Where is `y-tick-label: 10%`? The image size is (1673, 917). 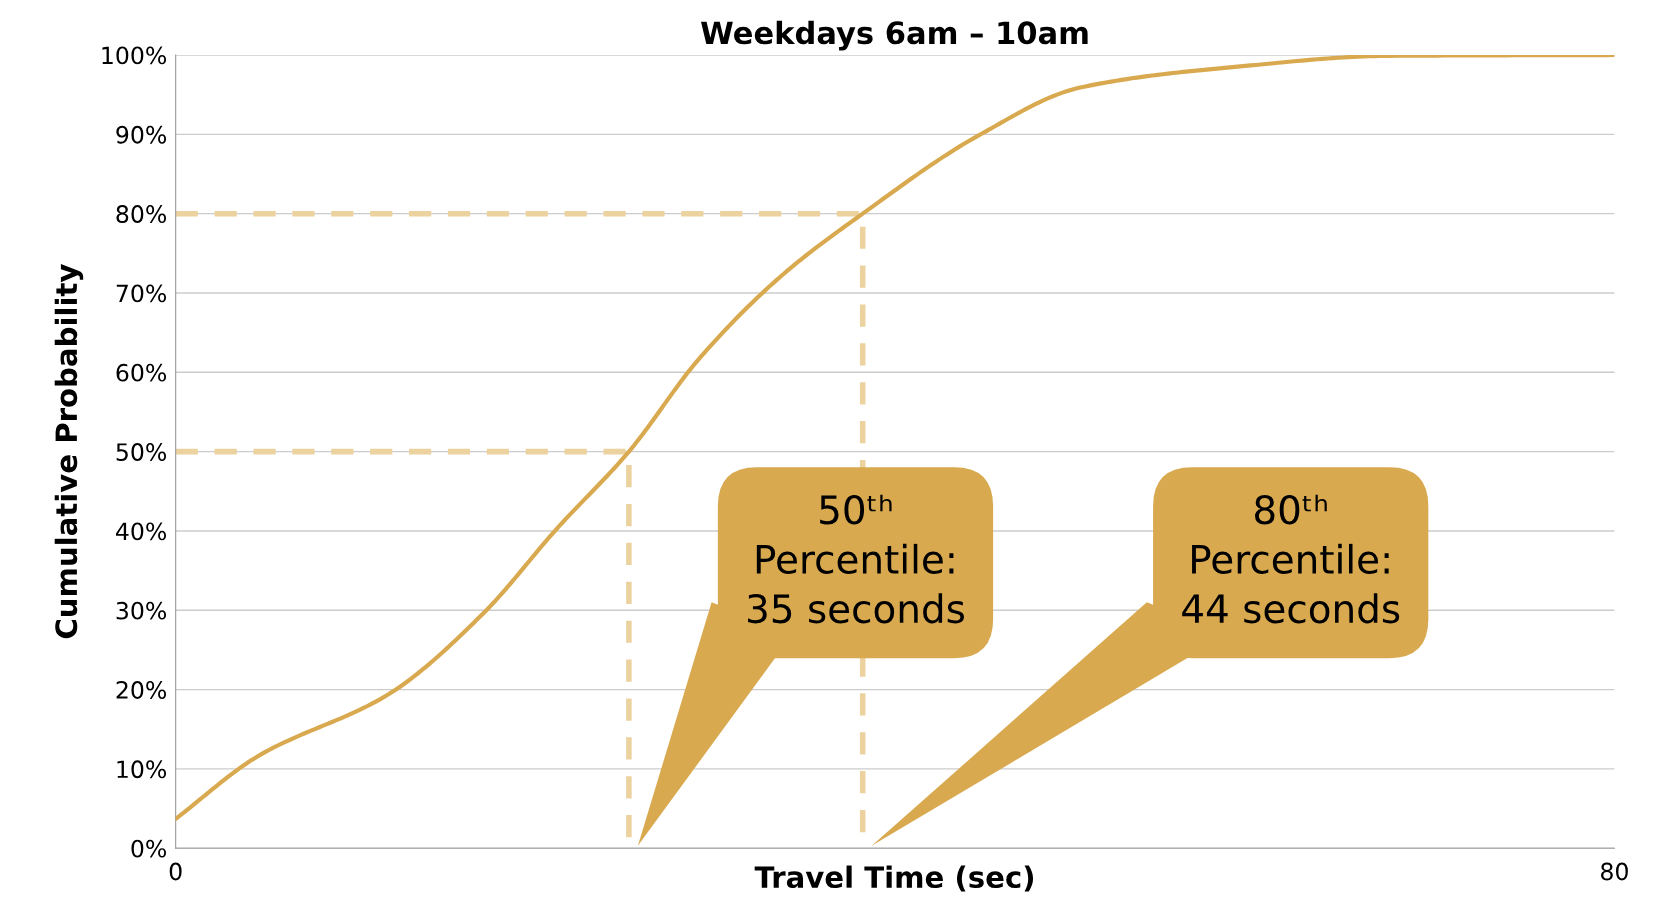 y-tick-label: 10% is located at coordinates (142, 769).